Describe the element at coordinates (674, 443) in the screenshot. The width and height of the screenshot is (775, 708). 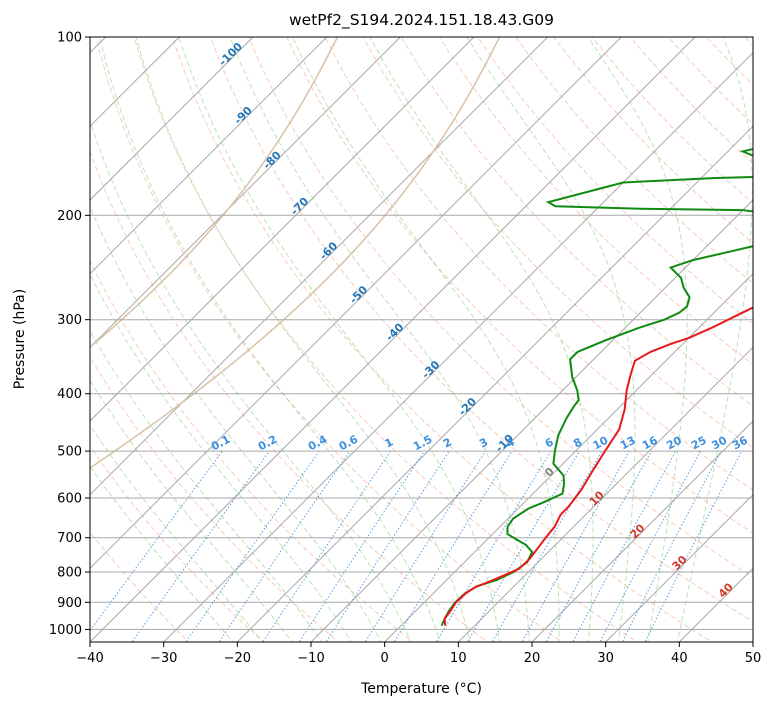
I see `mixing-ratio-label: 20` at that location.